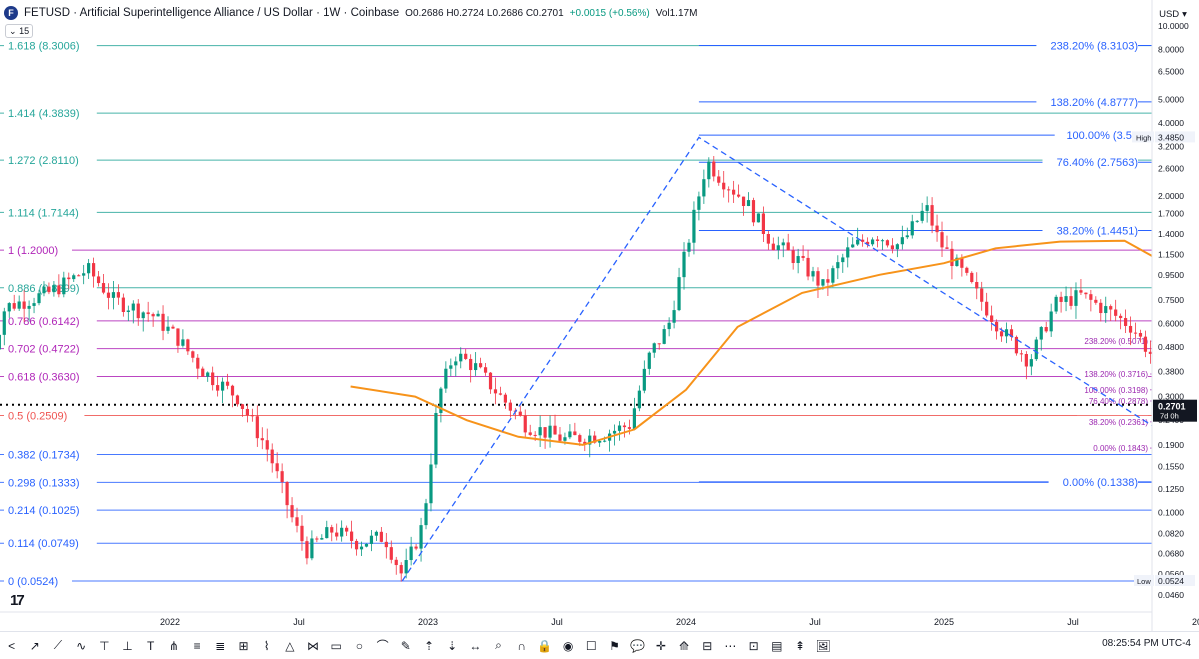 The height and width of the screenshot is (659, 1199). Describe the element at coordinates (1118, 422) in the screenshot. I see `fib-small-label: 38.20% (0.2361)` at that location.